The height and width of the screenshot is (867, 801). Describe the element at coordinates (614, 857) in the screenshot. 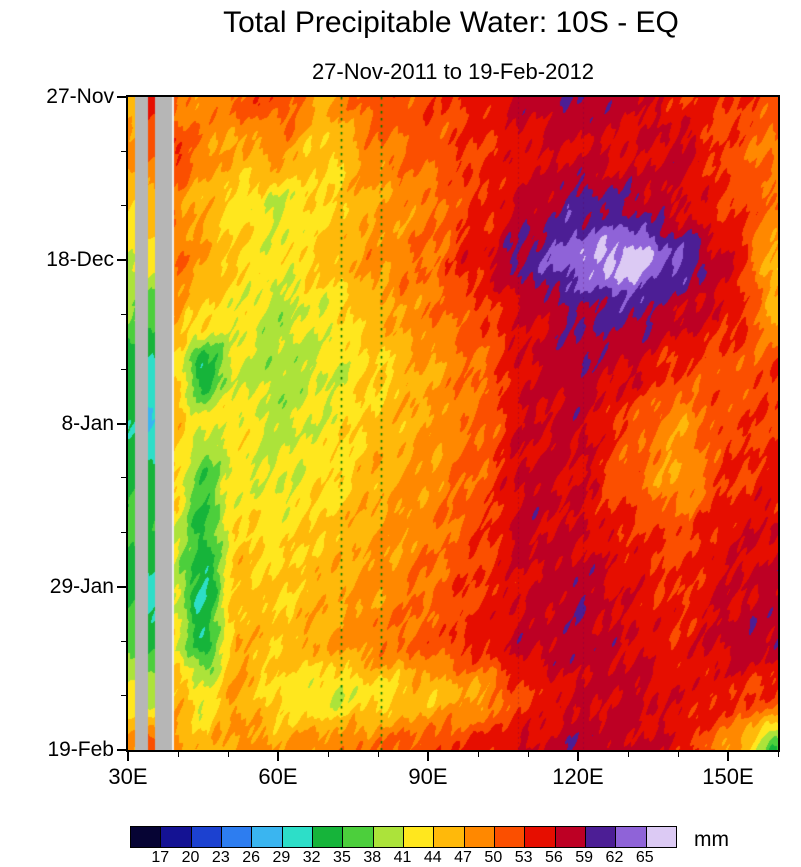

I see `colorbar-tick-label: 62` at that location.